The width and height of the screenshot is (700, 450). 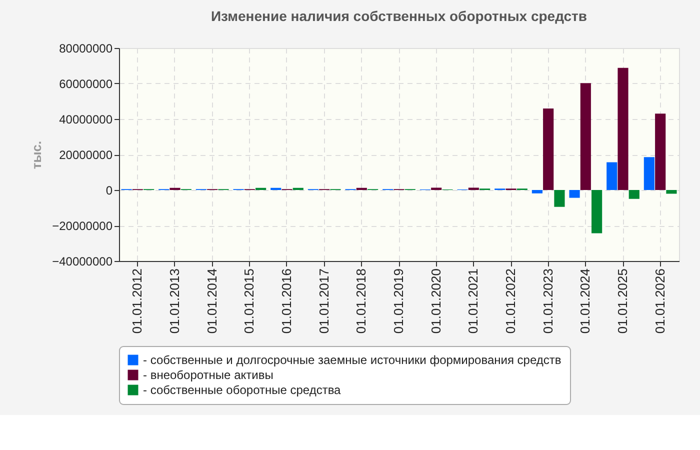 I want to click on y-tick-label: −40000000, so click(x=82, y=261).